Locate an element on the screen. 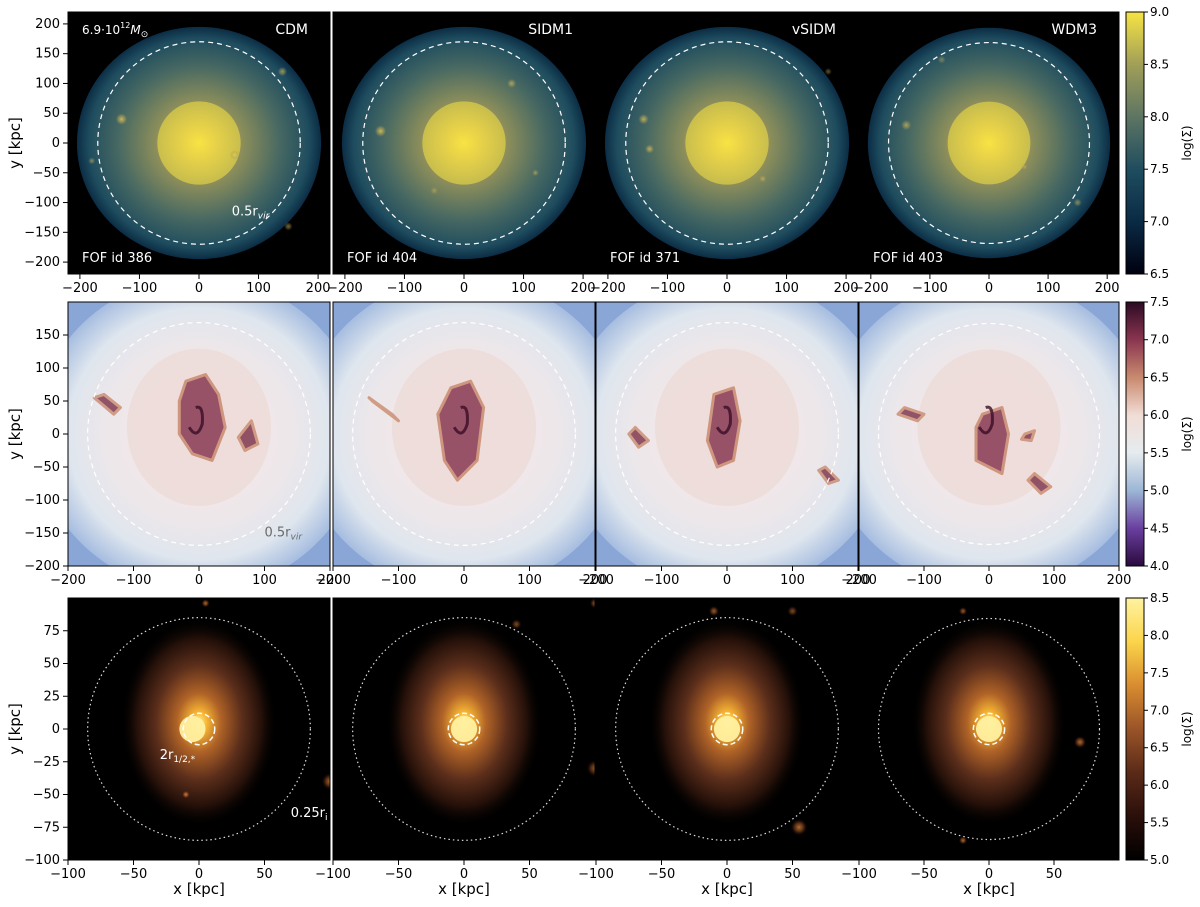 Image resolution: width=1200 pixels, height=907 pixels. axes-ticks-r2-c2: −100 −50 0 50 is located at coordinates (689, 871).